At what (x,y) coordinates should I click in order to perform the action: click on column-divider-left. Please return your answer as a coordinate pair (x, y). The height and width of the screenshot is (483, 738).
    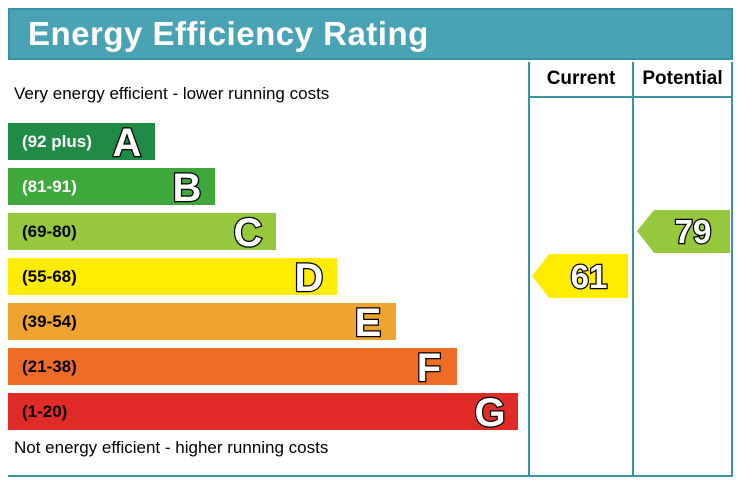
    Looking at the image, I should click on (529, 269).